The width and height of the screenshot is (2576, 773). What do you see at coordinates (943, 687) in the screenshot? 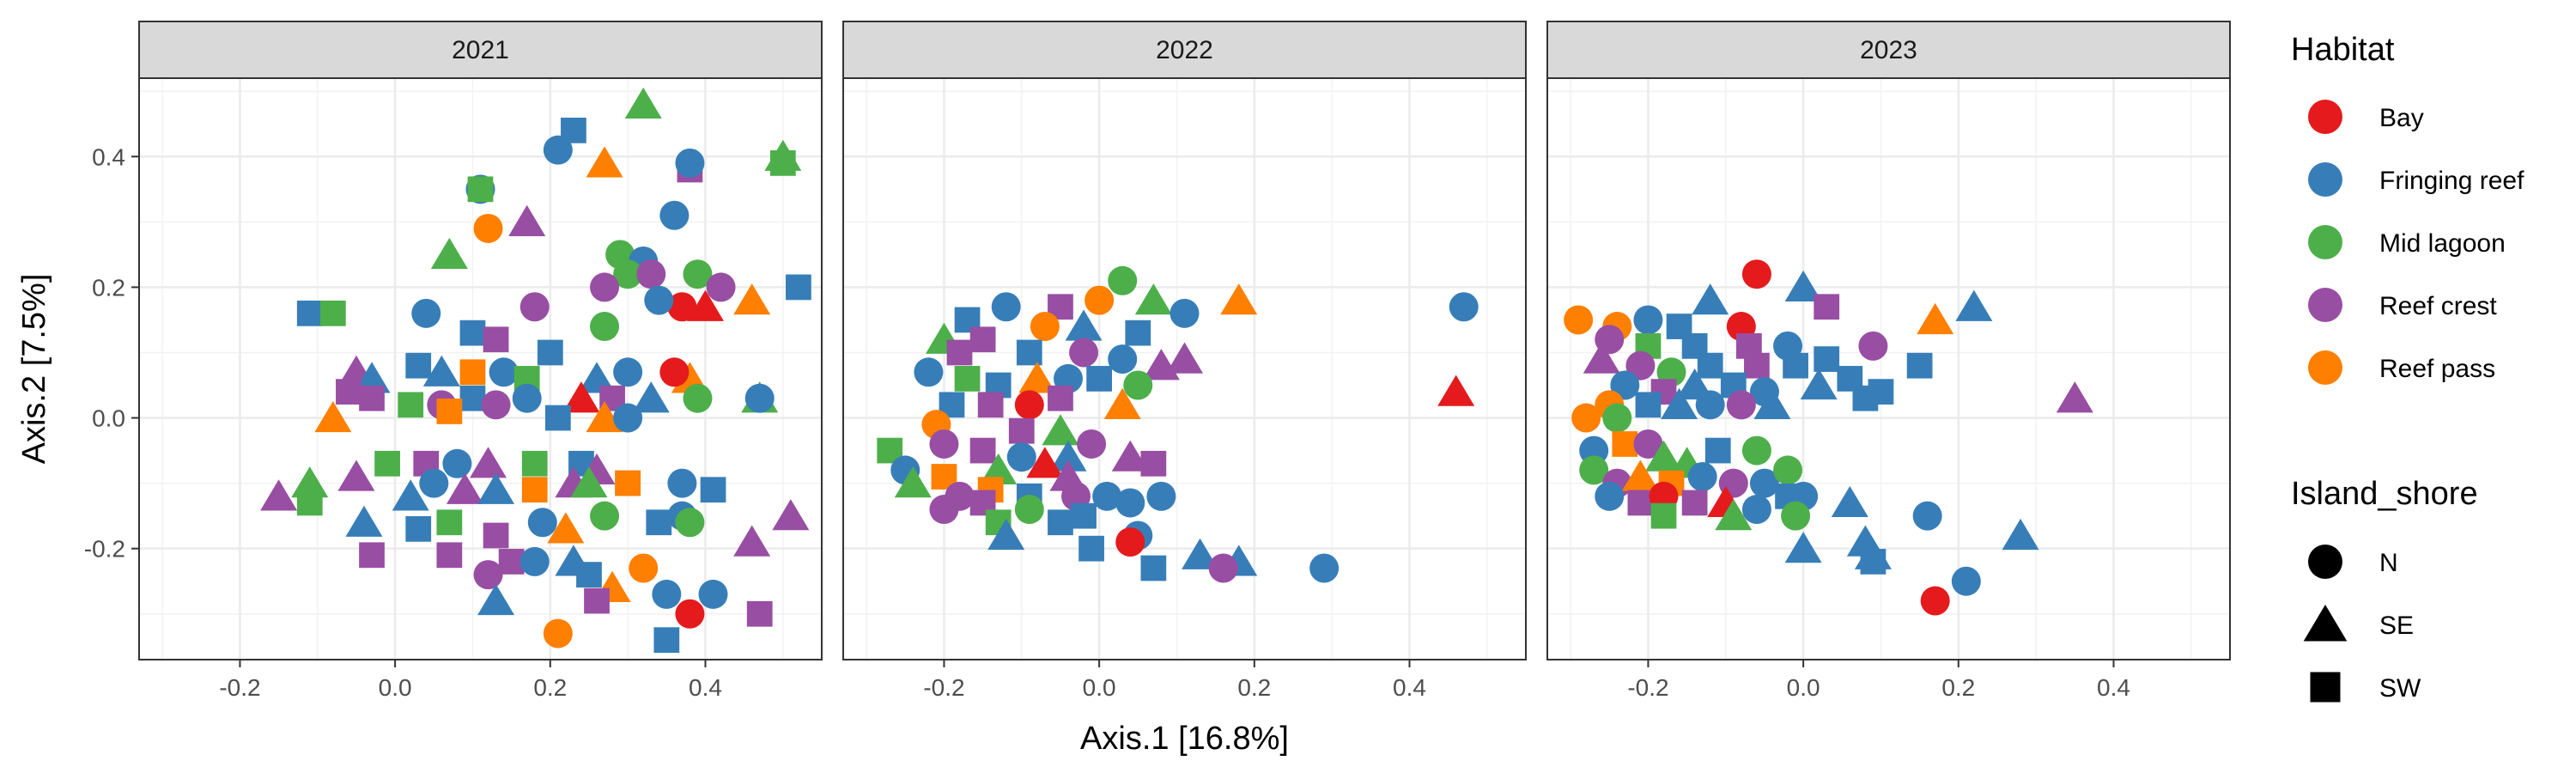
I see `x-tick-label: -0.2` at bounding box center [943, 687].